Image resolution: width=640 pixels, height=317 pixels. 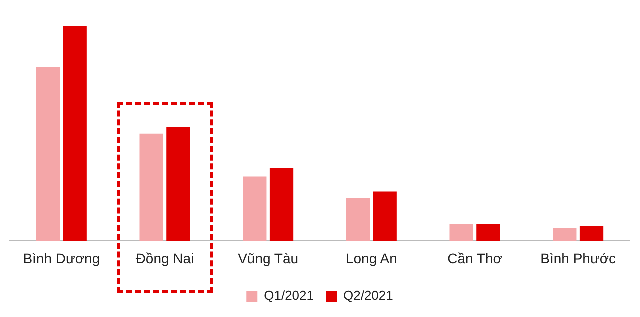 I want to click on x-tick-label: Vũng Tàu, so click(x=268, y=258).